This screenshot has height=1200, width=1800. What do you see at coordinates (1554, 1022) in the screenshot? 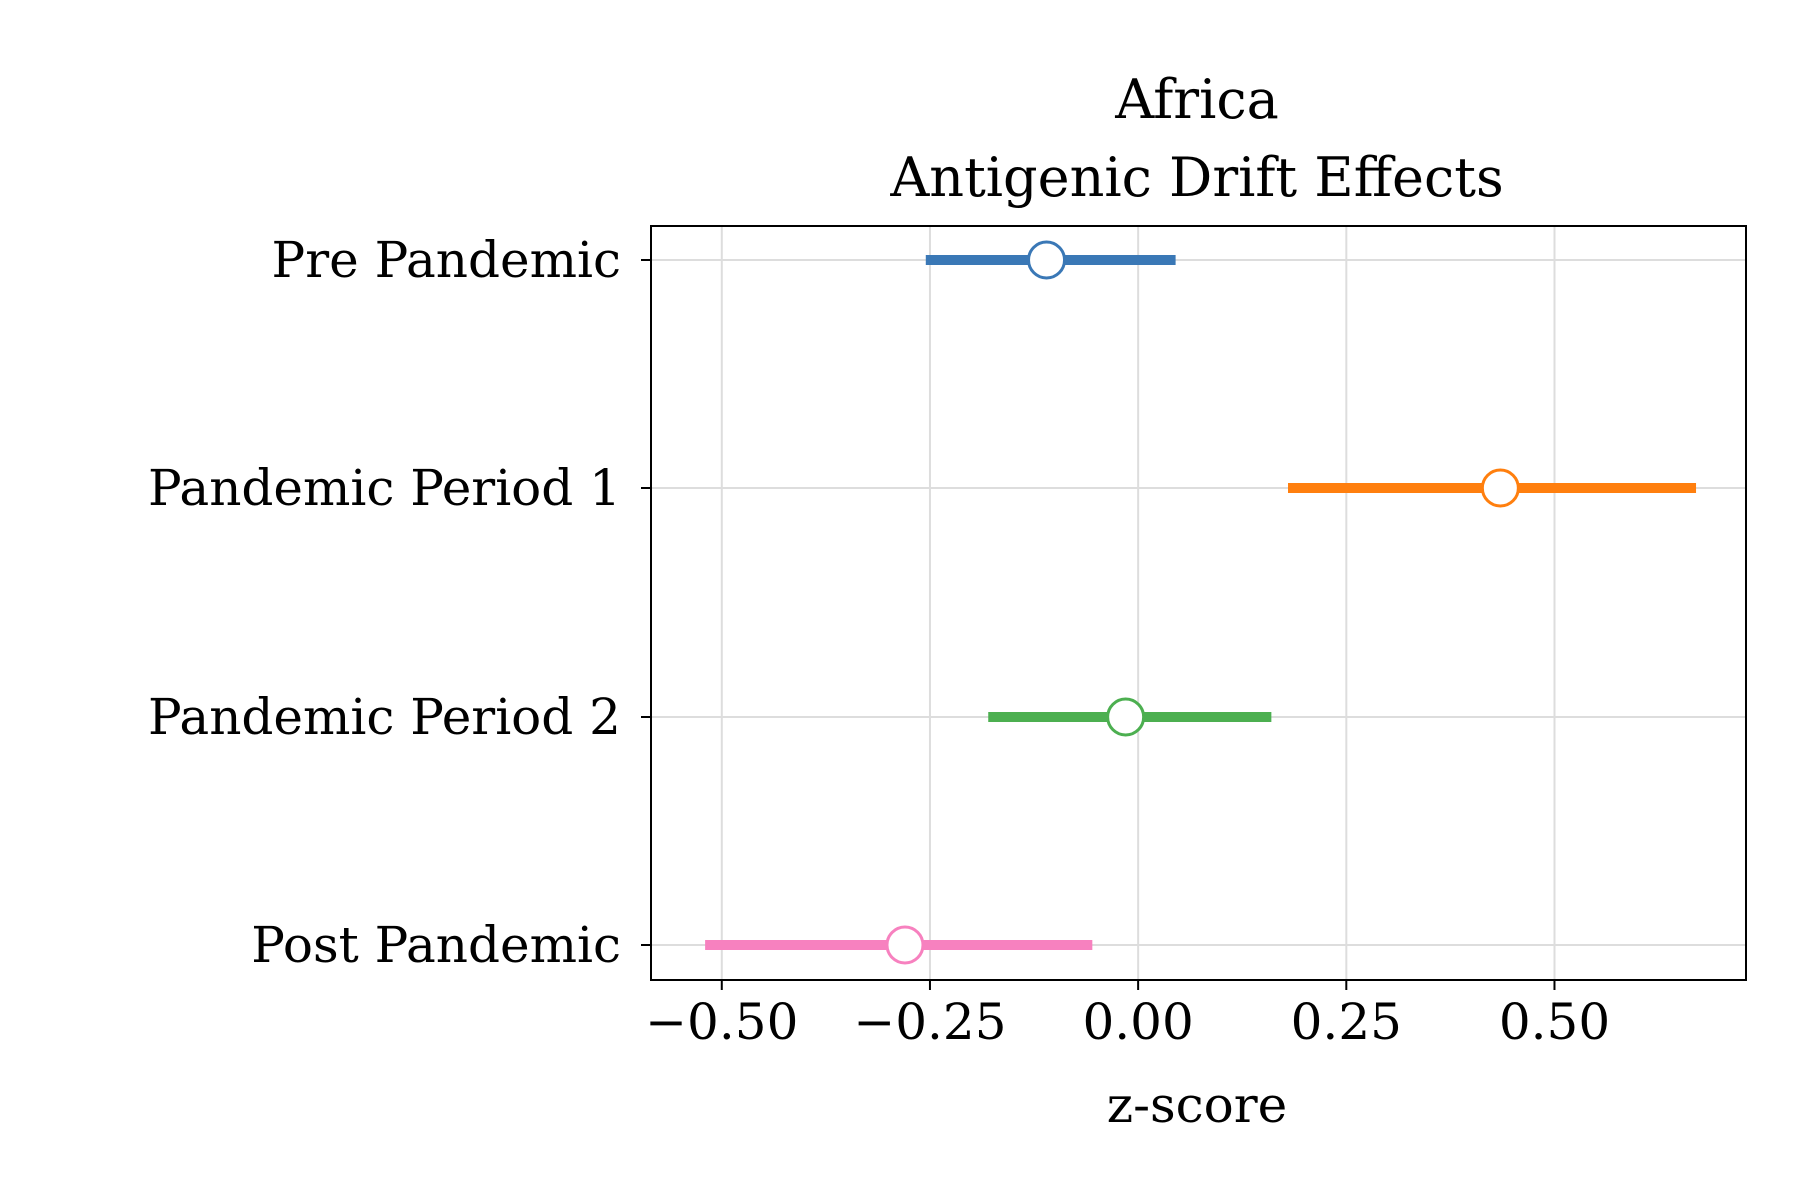
I see `x-tick-label: 0.50` at bounding box center [1554, 1022].